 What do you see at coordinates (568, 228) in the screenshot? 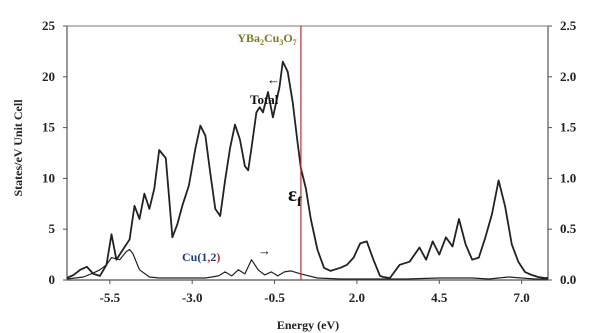
I see `y2-tick-label: 0.5` at bounding box center [568, 228].